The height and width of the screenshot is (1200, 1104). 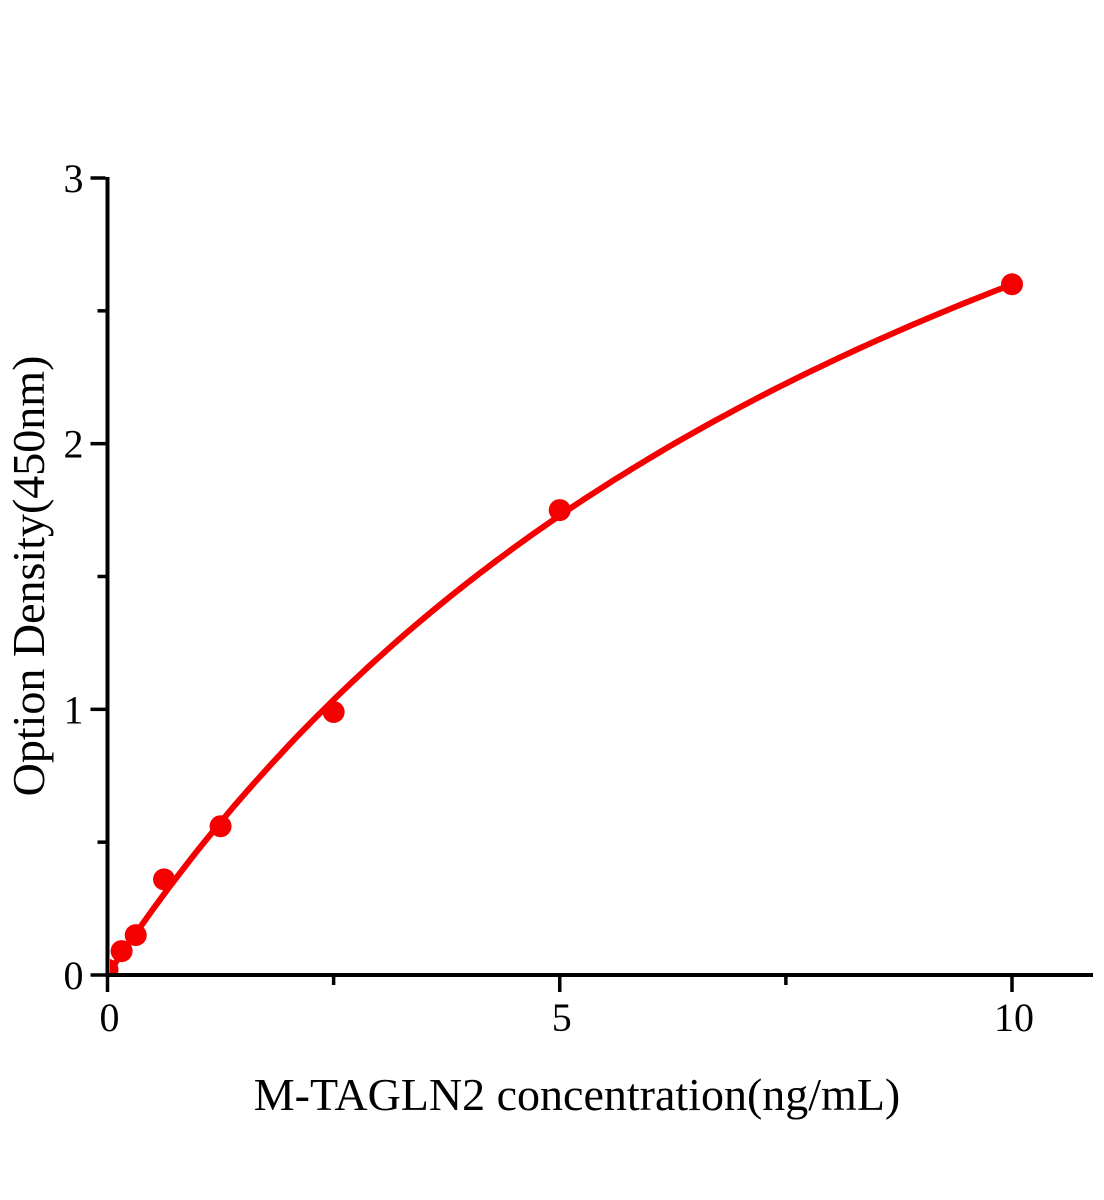 What do you see at coordinates (74, 709) in the screenshot?
I see `y-tick-label: 1` at bounding box center [74, 709].